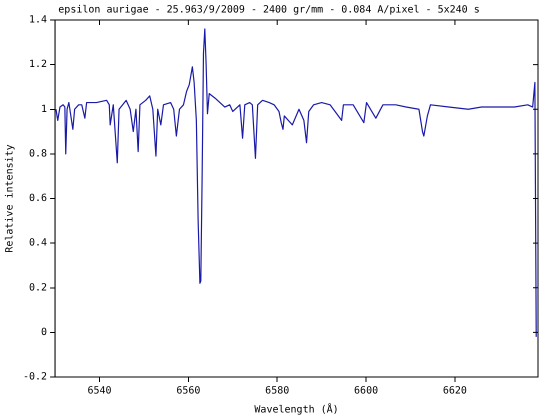 This screenshot has height=420, width=560. What do you see at coordinates (277, 391) in the screenshot?
I see `x-tick-label: 6580` at bounding box center [277, 391].